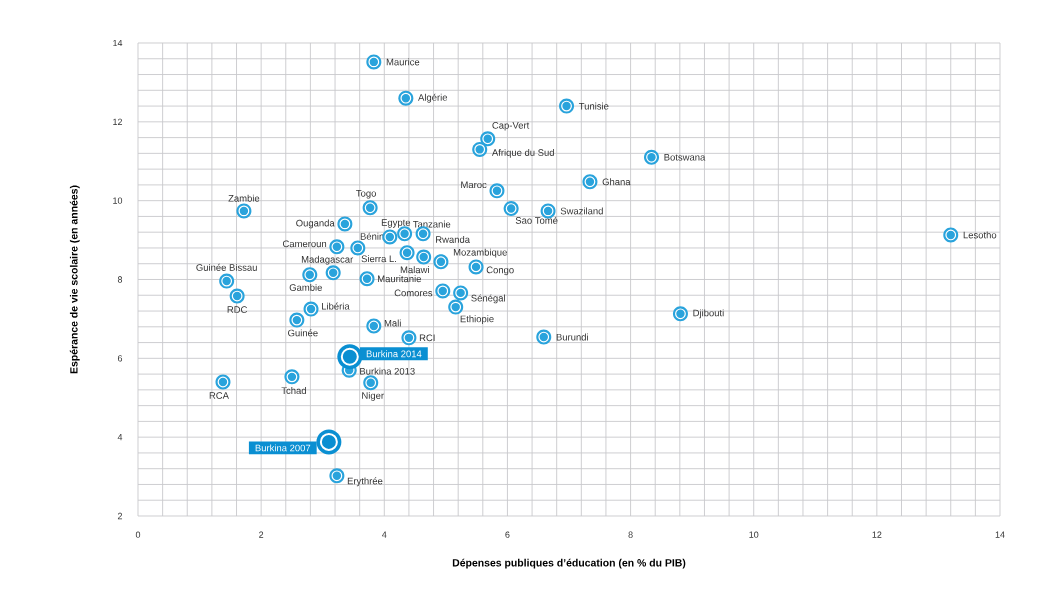 The width and height of the screenshot is (1049, 610). Describe the element at coordinates (373, 396) in the screenshot. I see `data-label: Niger` at that location.